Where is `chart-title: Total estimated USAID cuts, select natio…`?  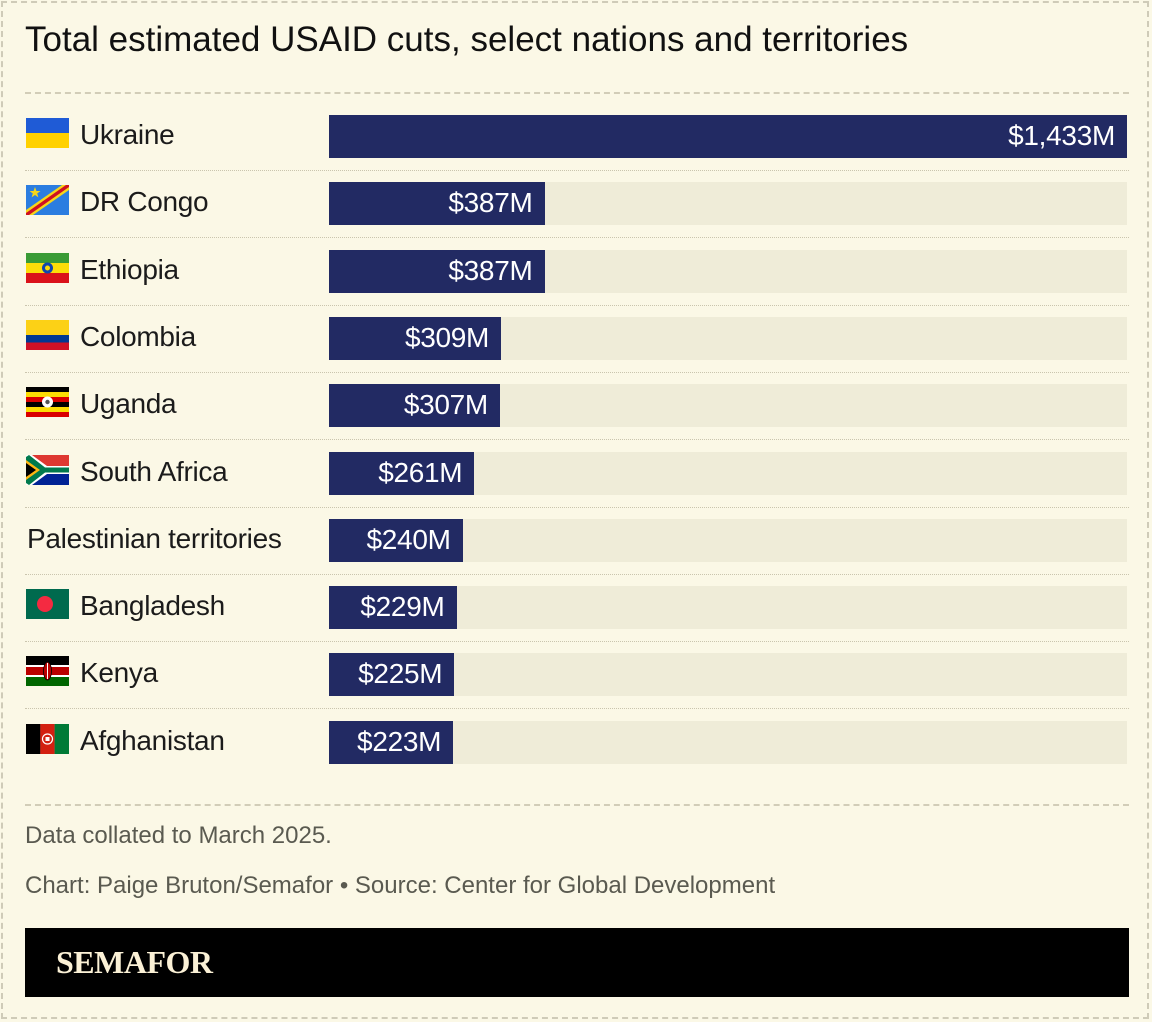 chart-title: Total estimated USAID cuts, select natio… is located at coordinates (467, 39).